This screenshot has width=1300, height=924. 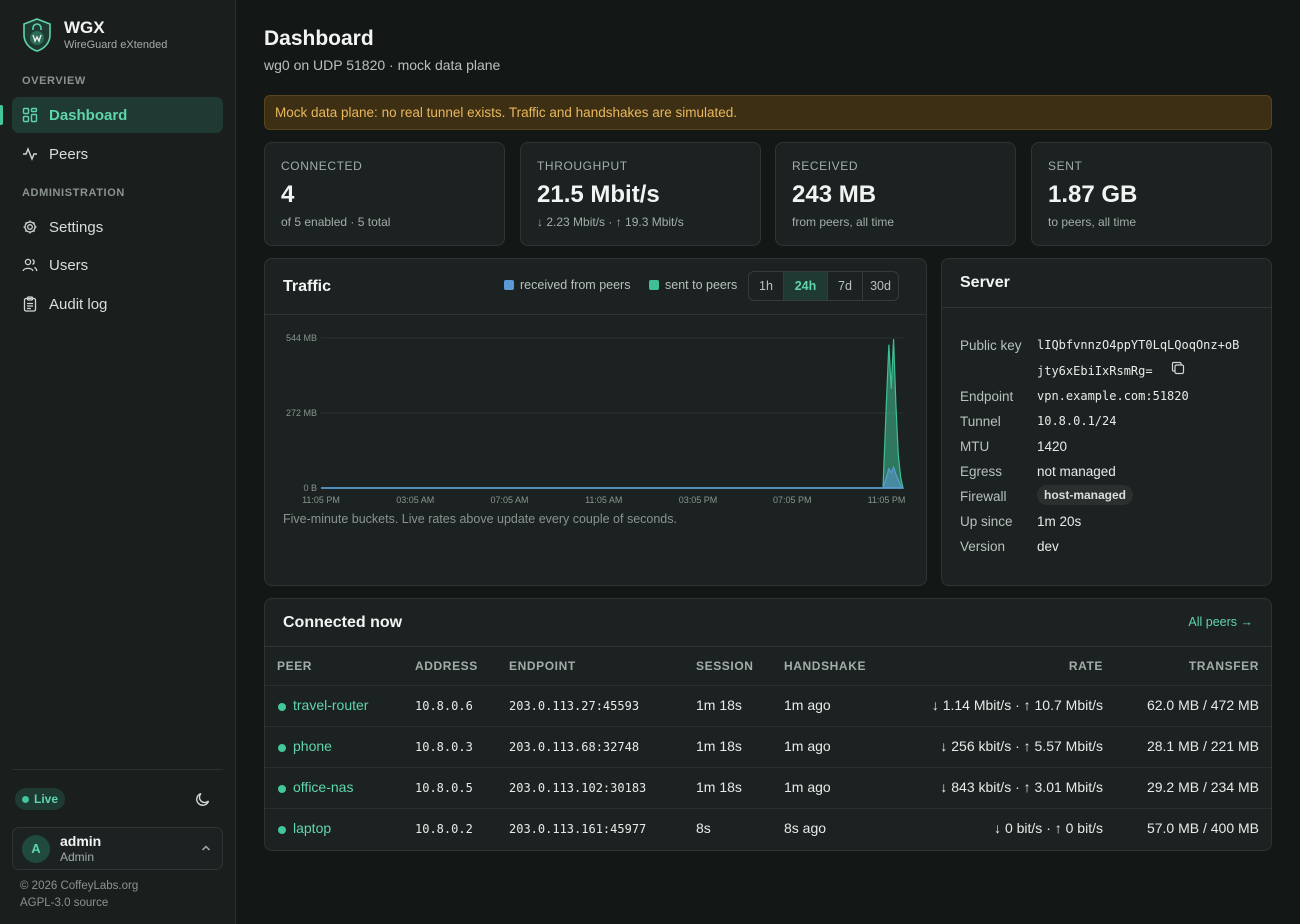 What do you see at coordinates (805, 828) in the screenshot?
I see `peer-handshake: 8s ago` at bounding box center [805, 828].